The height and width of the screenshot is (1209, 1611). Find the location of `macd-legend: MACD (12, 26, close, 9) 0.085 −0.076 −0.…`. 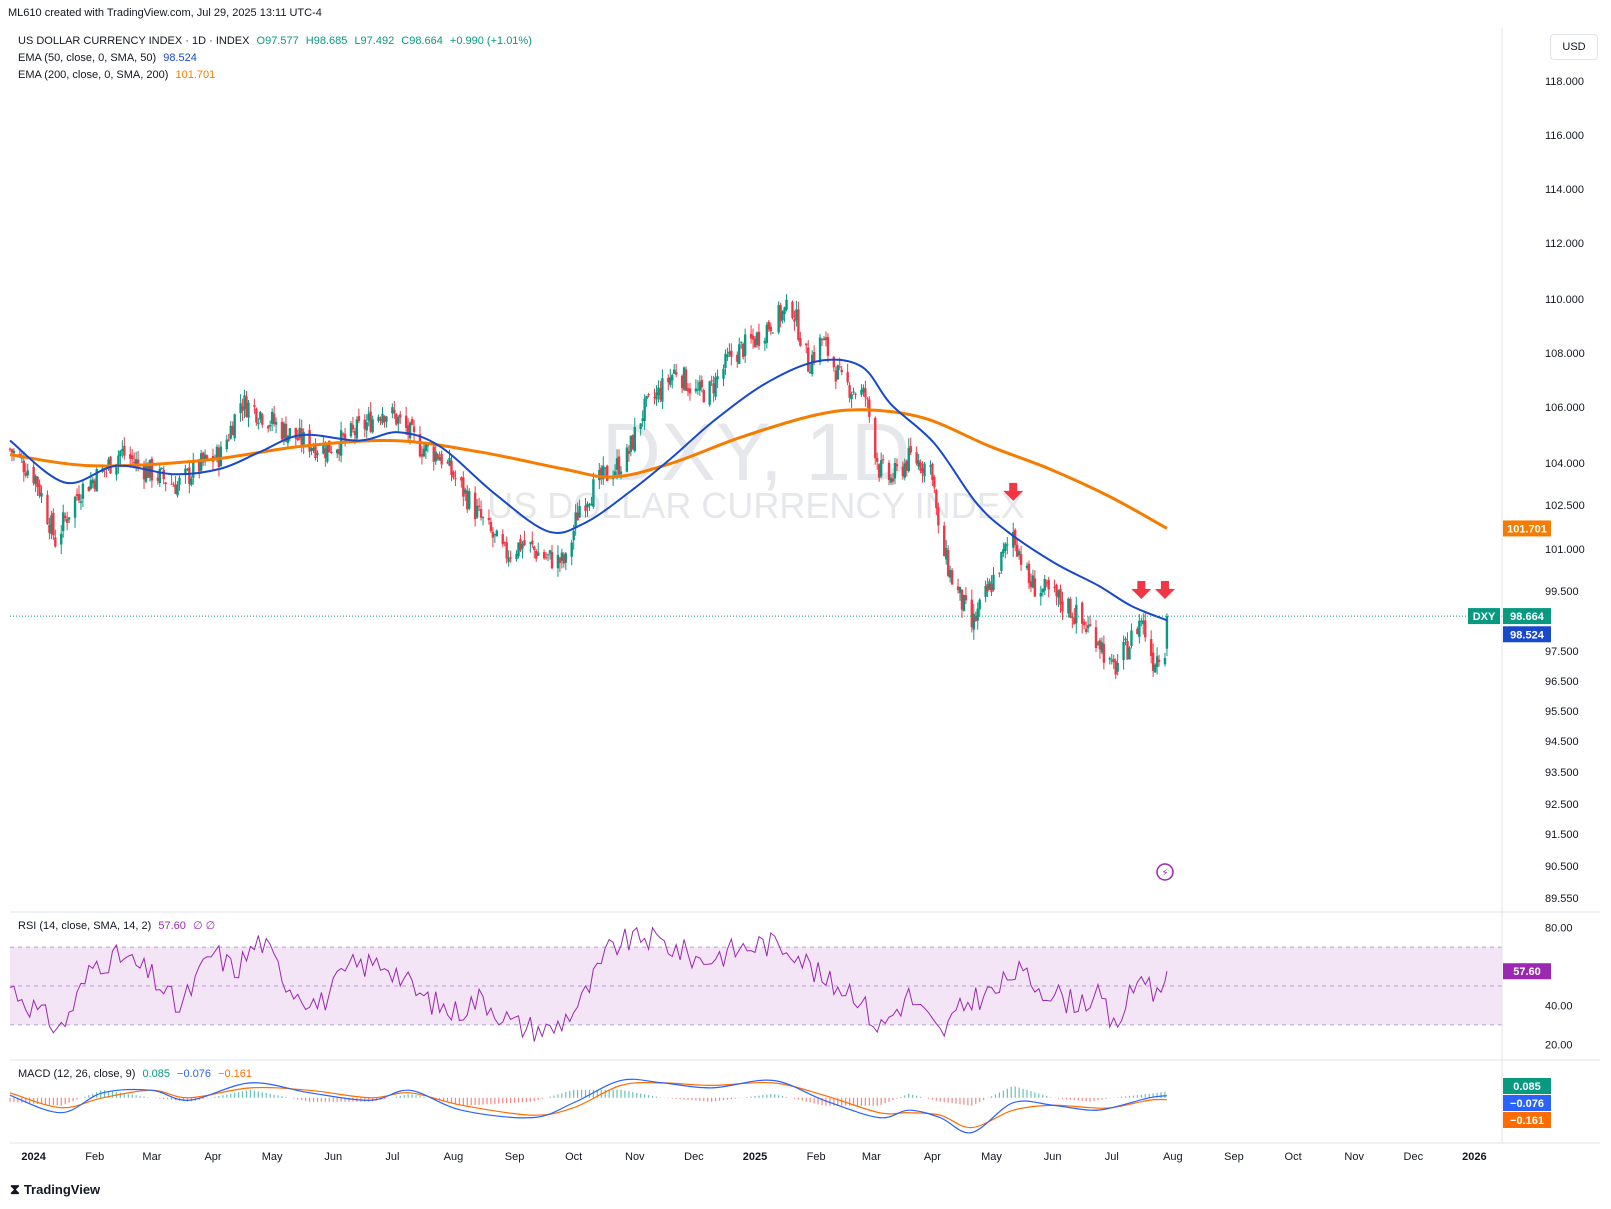

macd-legend: MACD (12, 26, close, 9) 0.085 −0.076 −0.… is located at coordinates (137, 1074).